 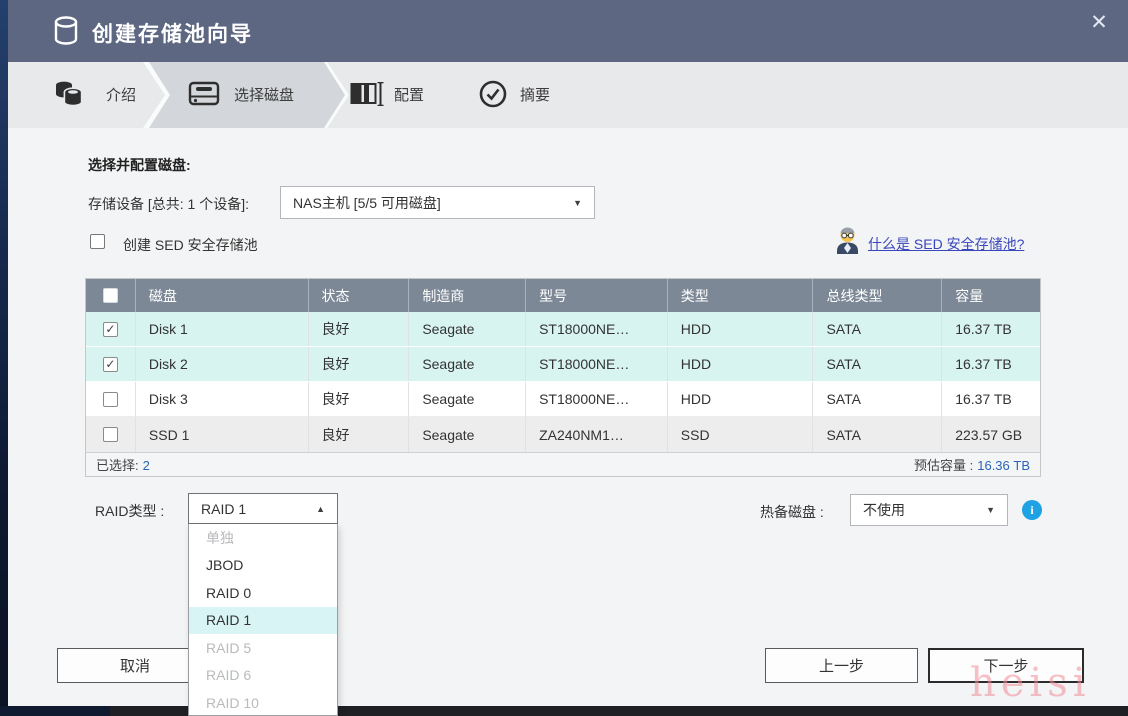 I want to click on next-button: 下一步, so click(x=1006, y=665).